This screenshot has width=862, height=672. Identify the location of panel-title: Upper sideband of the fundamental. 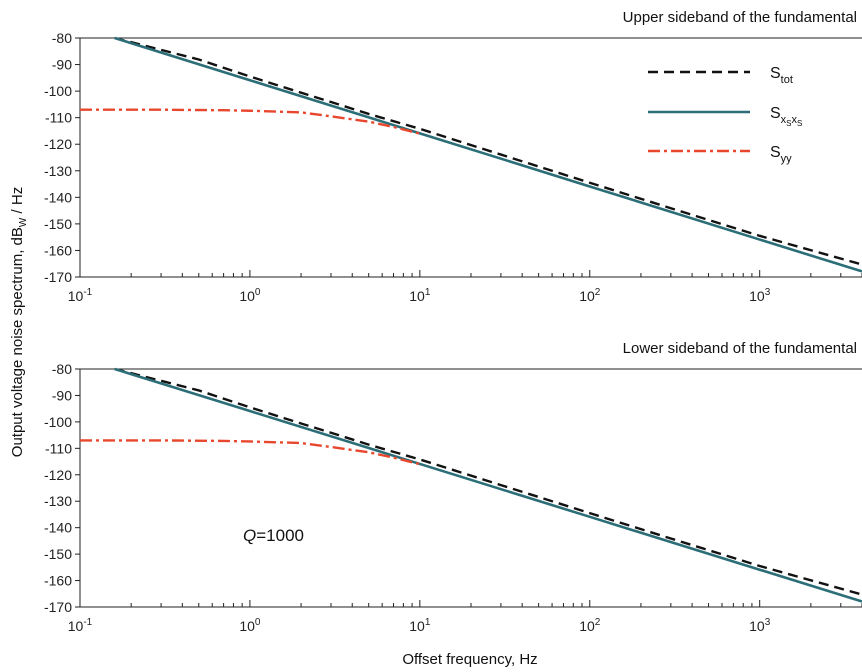
(740, 17).